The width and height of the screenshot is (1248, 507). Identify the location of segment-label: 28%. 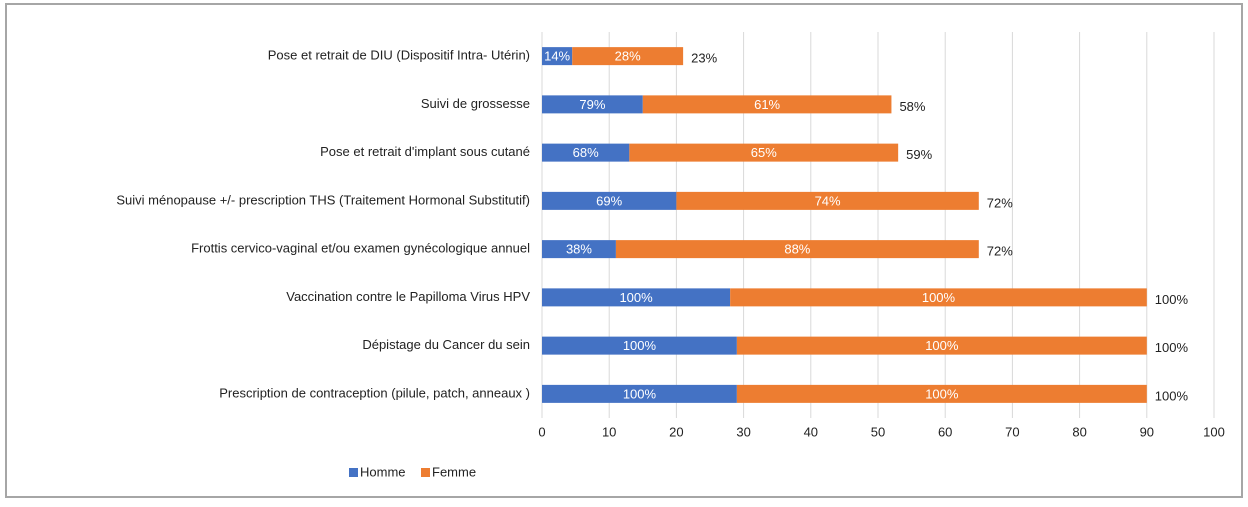
(628, 56).